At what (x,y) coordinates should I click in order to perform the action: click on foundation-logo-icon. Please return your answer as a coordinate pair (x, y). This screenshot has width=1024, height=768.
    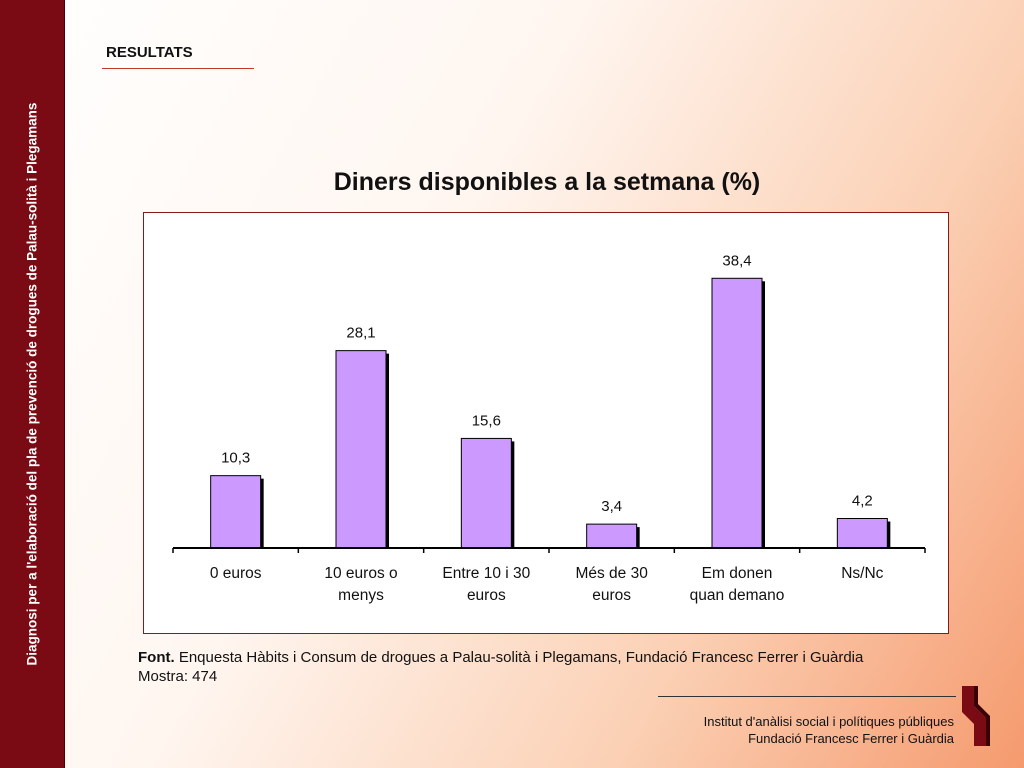
    Looking at the image, I should click on (976, 716).